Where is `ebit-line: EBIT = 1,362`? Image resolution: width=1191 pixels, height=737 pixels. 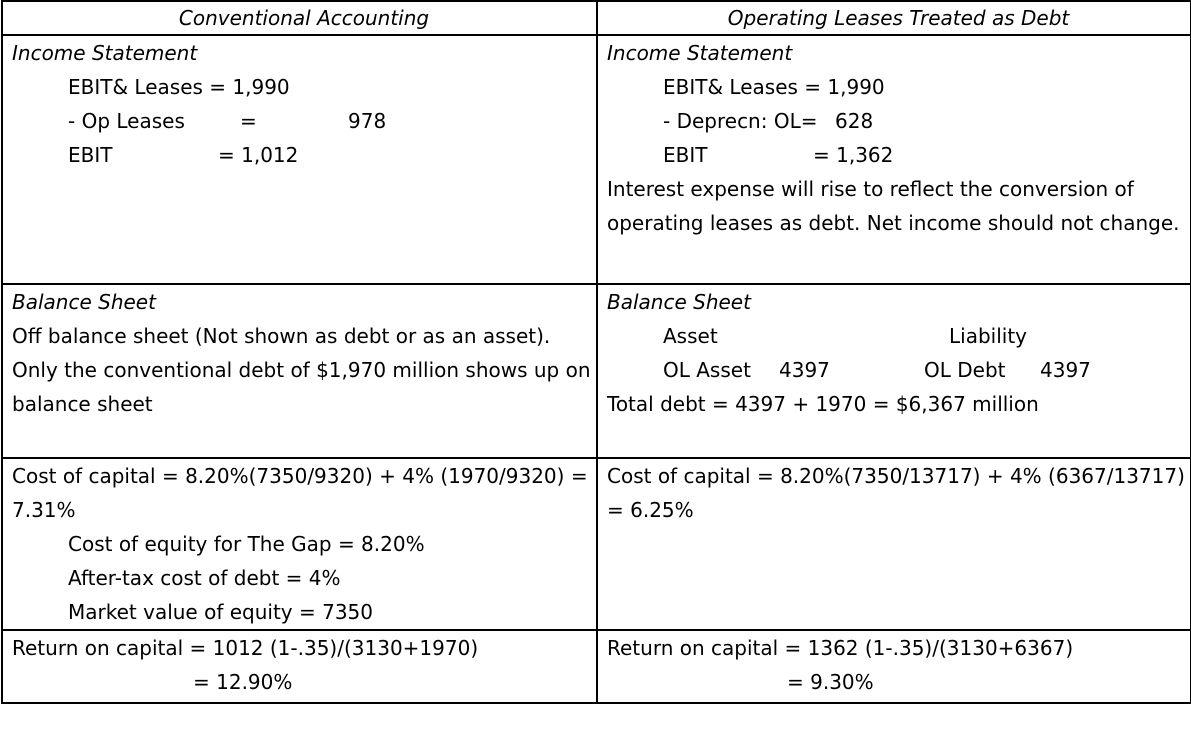 ebit-line: EBIT = 1,362 is located at coordinates (898, 155).